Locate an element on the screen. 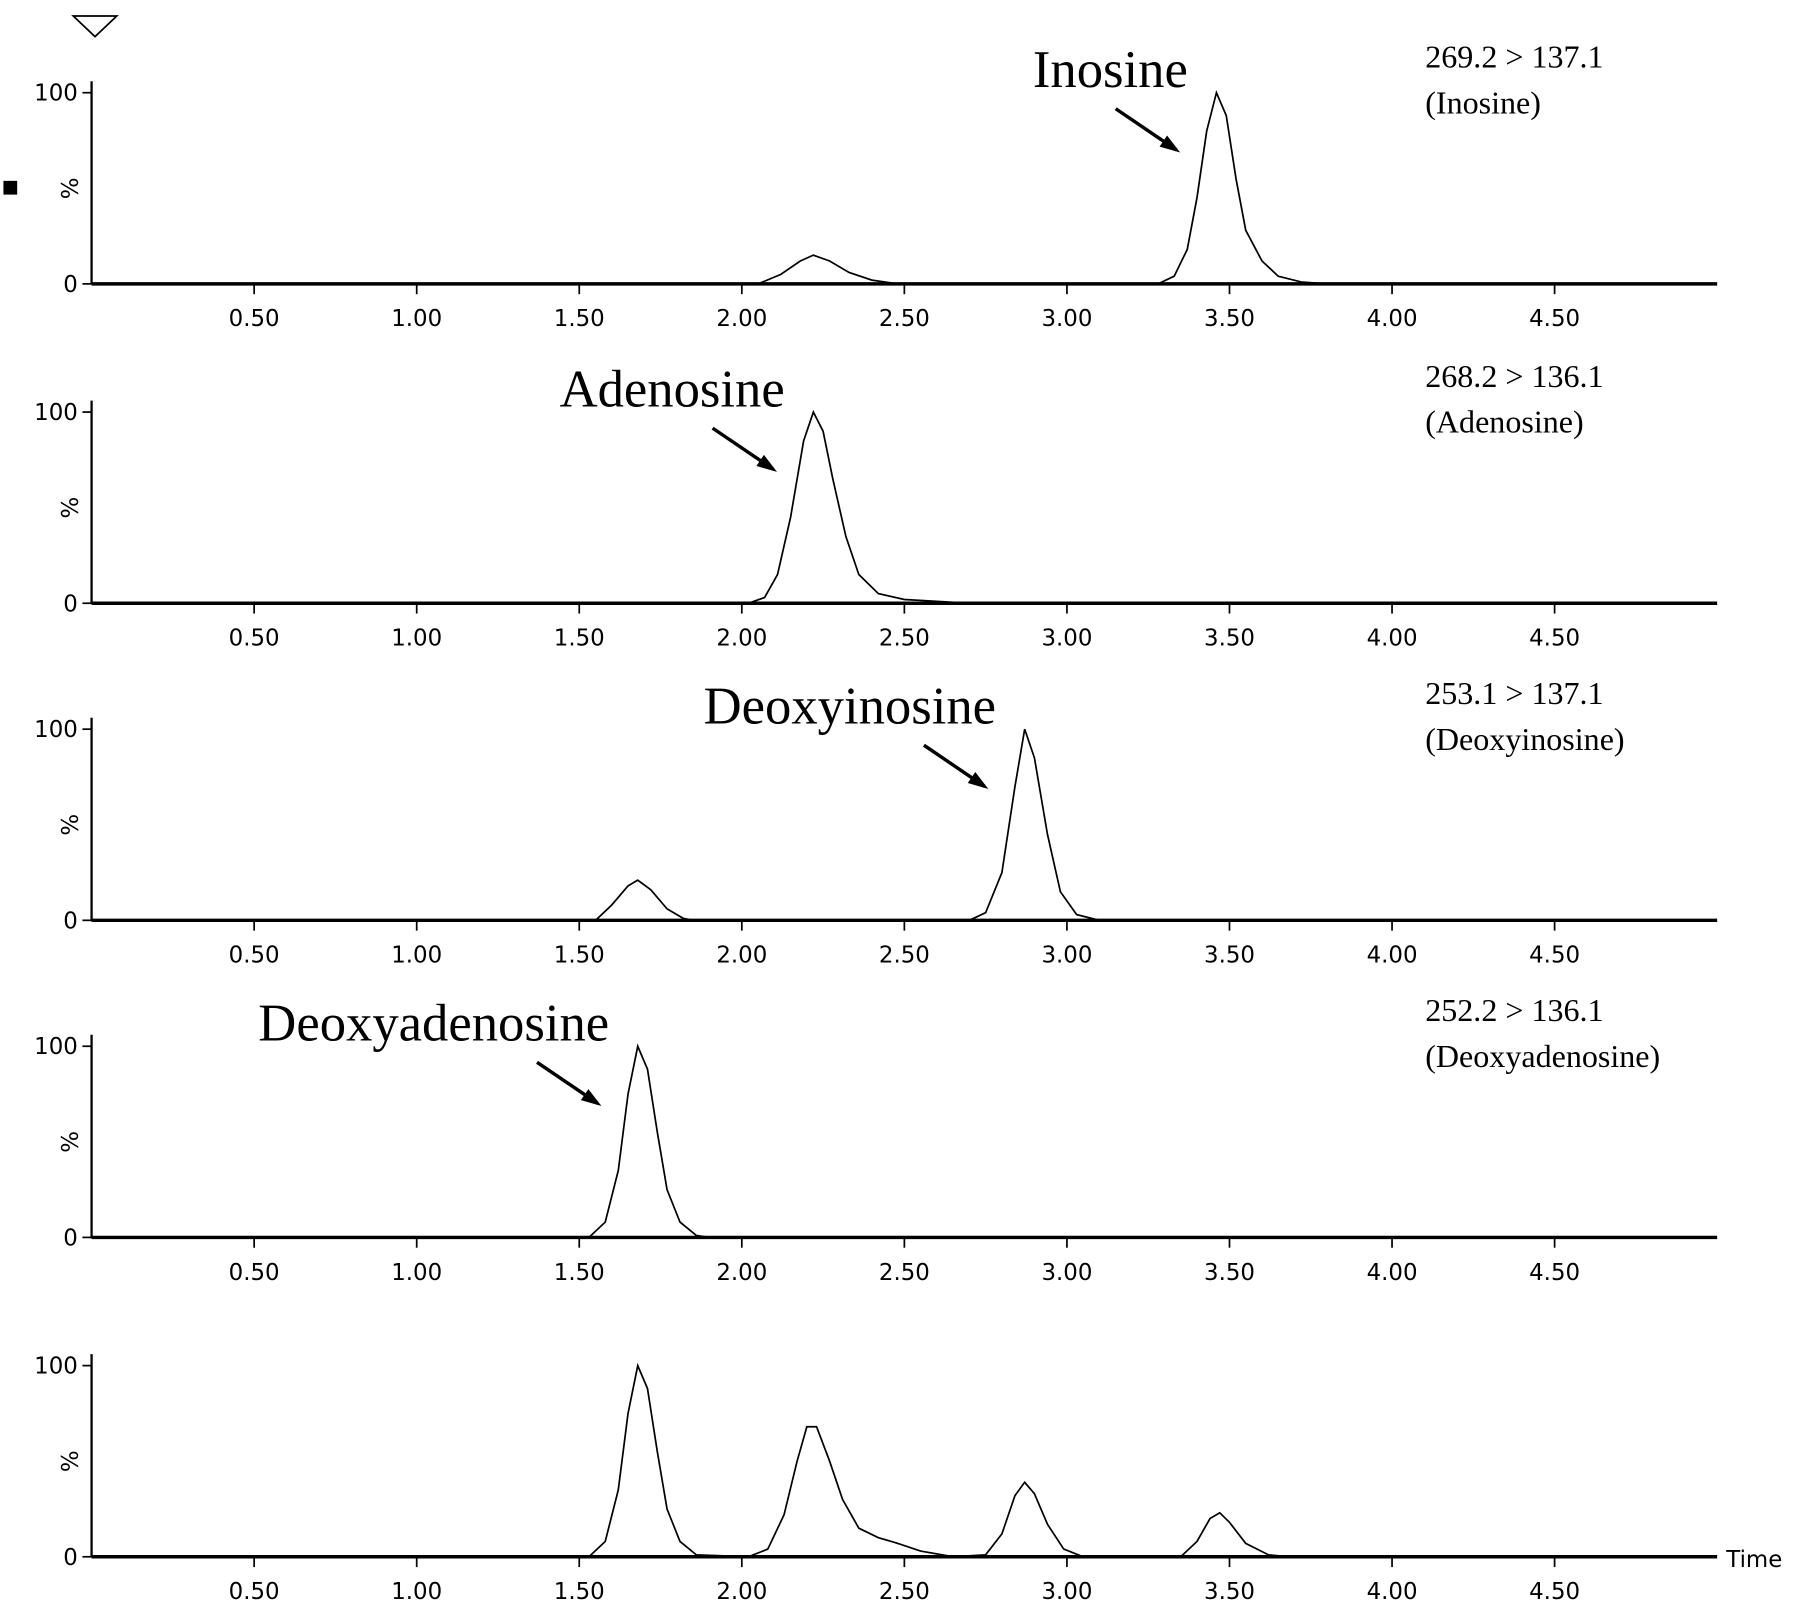 This screenshot has height=1606, width=1795. transition: 253.1 > 137.1 is located at coordinates (1514, 693).